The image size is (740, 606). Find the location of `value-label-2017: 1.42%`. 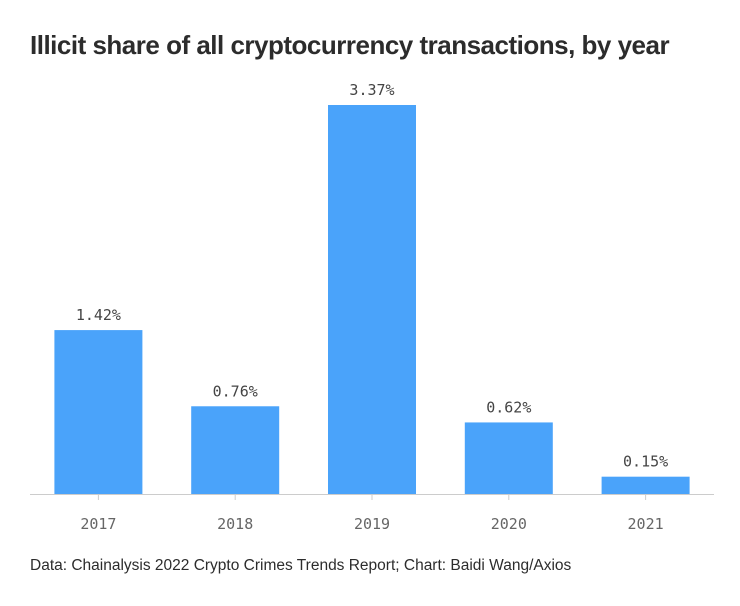

value-label-2017: 1.42% is located at coordinates (98, 315).